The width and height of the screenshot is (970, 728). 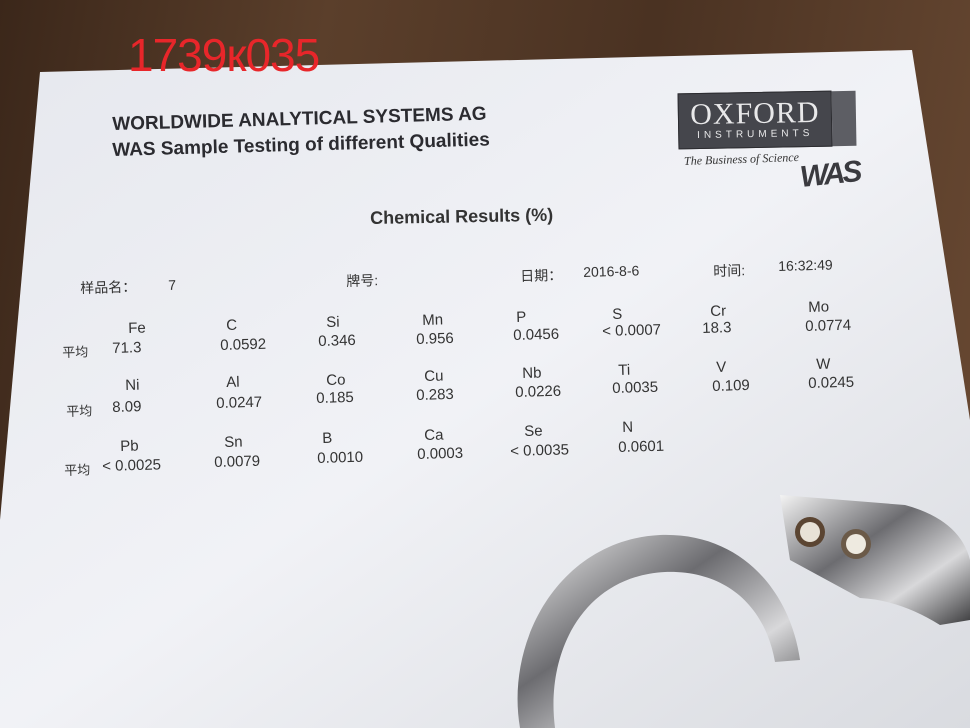 I want to click on time-label: 时间:, so click(x=729, y=270).